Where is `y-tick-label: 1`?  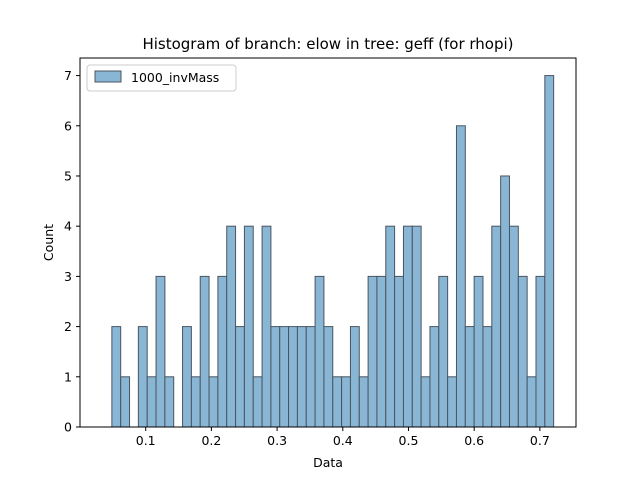 y-tick-label: 1 is located at coordinates (68, 376).